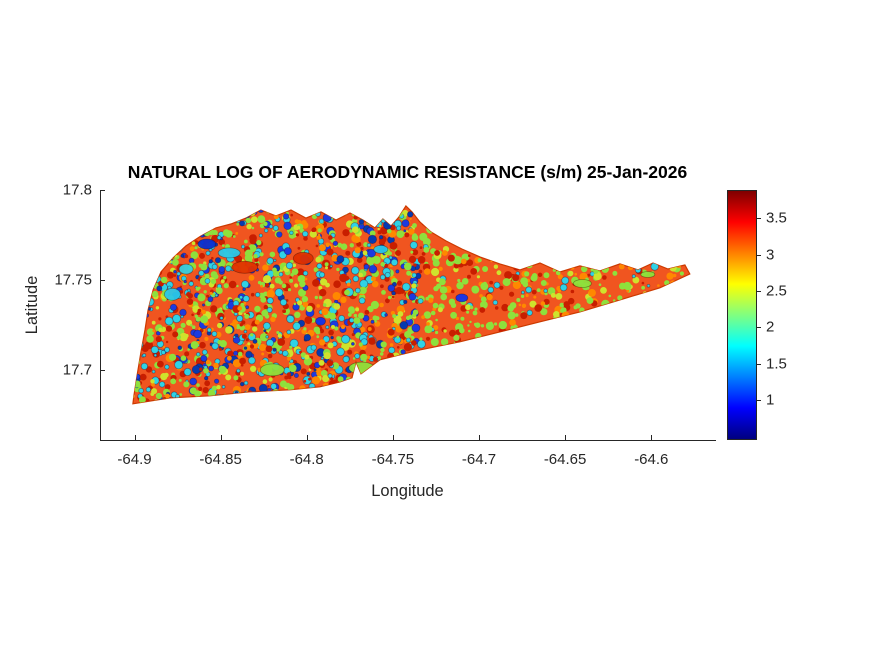 Image resolution: width=875 pixels, height=656 pixels. I want to click on colorbar-tick-label: 3.5, so click(776, 218).